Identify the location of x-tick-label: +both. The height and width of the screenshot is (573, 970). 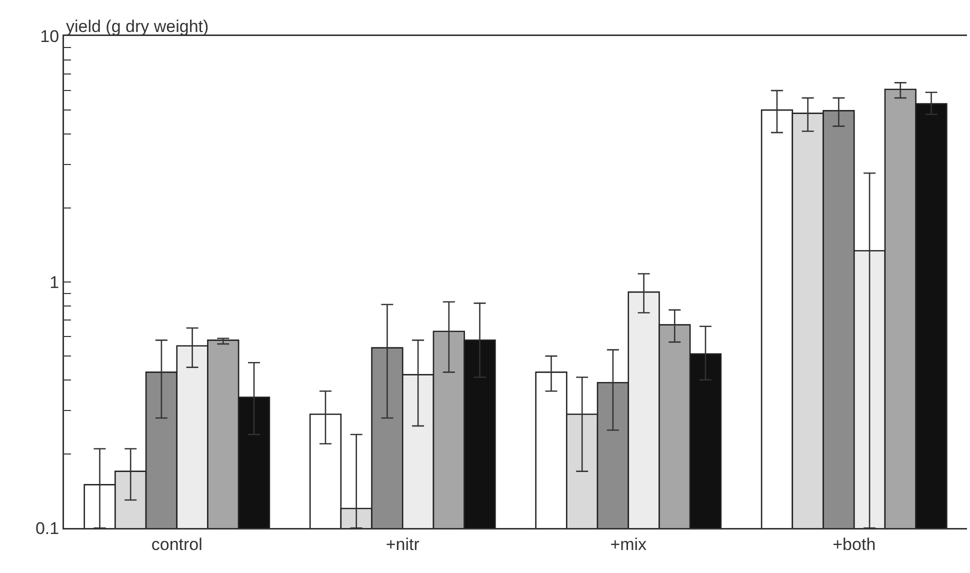
(854, 544).